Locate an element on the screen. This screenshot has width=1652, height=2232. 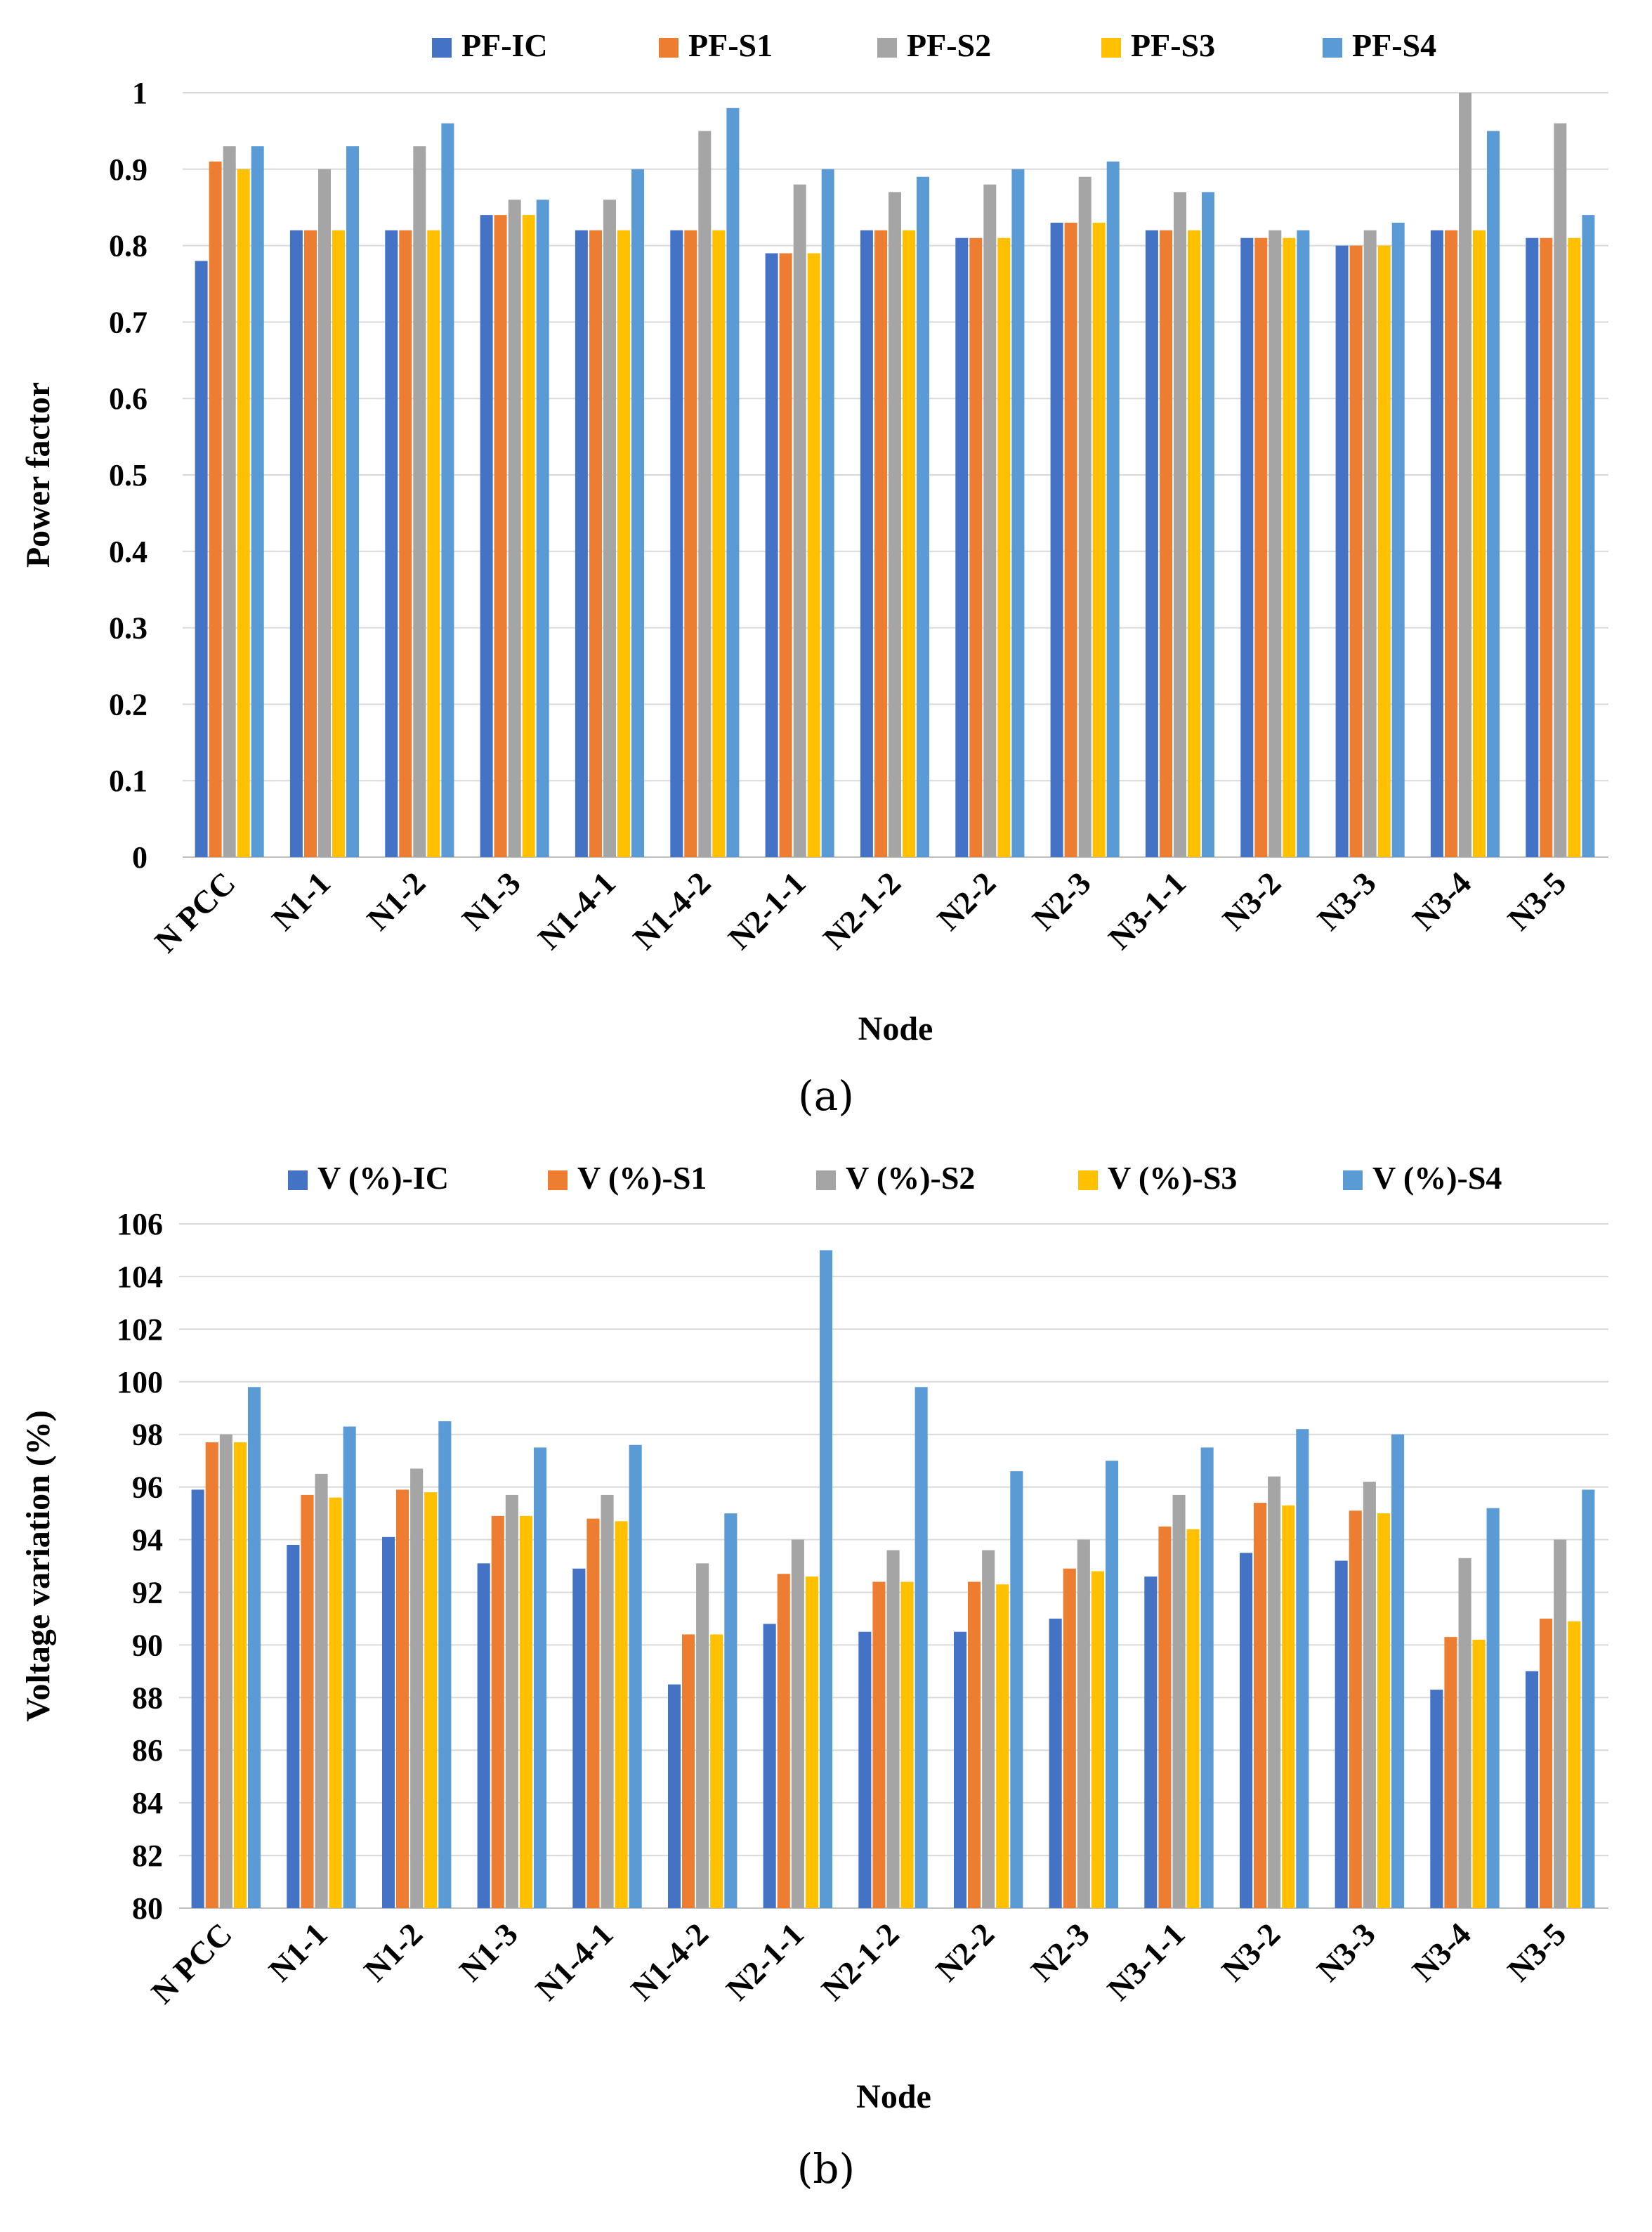
legend-label: V (%)-IC is located at coordinates (383, 1178).